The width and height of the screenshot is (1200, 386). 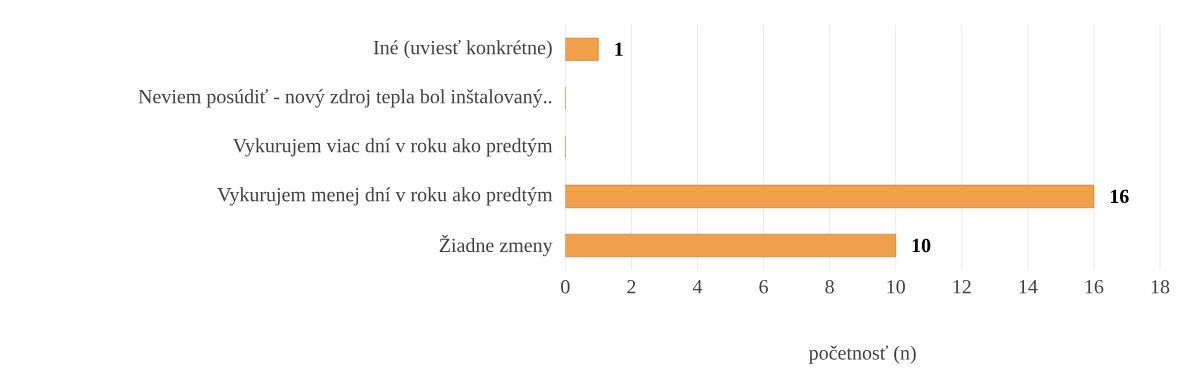 I want to click on x-tick-label: 8, so click(x=829, y=287).